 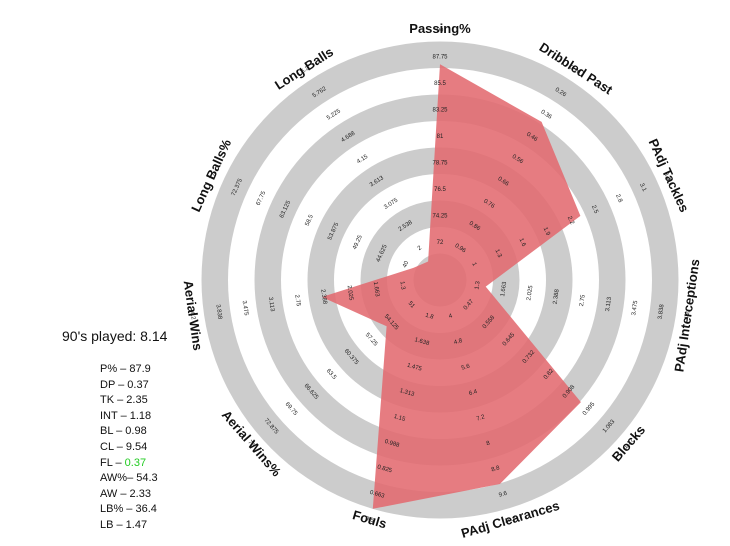 What do you see at coordinates (440, 243) in the screenshot?
I see `tick-label: 72` at bounding box center [440, 243].